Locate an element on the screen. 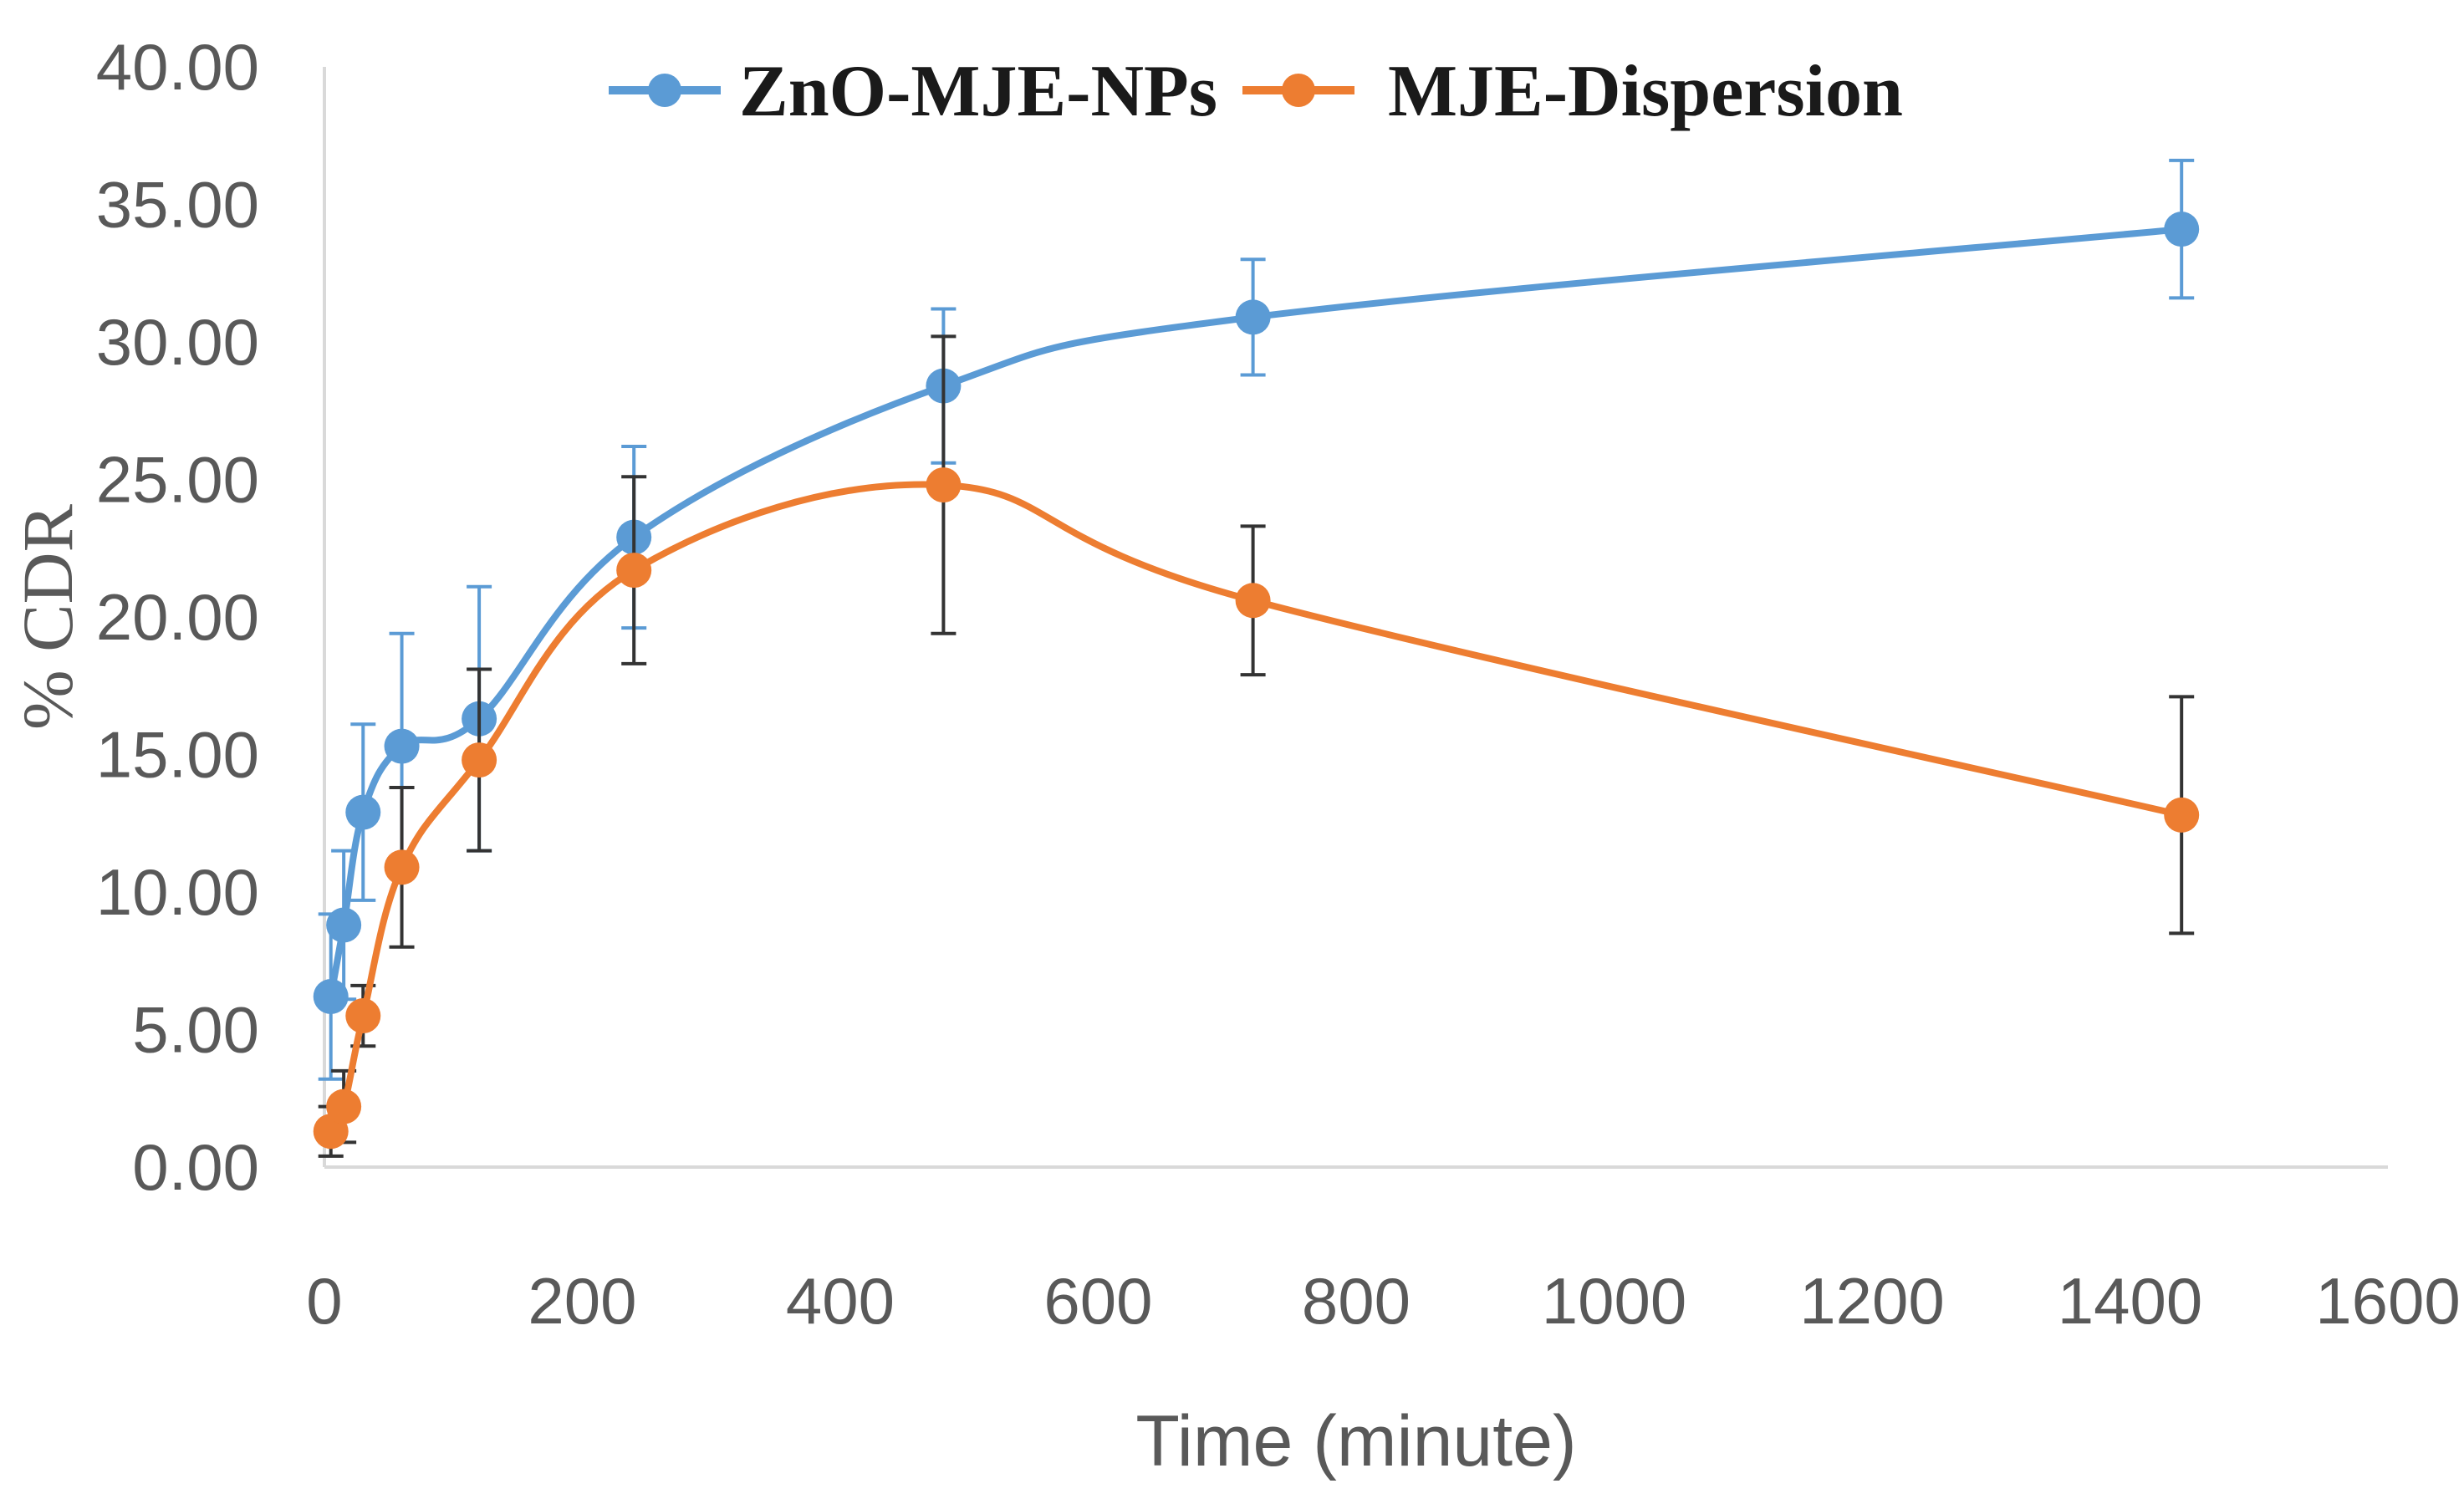 This screenshot has width=2464, height=1504. y-tick-label: 20.00 is located at coordinates (177, 617).